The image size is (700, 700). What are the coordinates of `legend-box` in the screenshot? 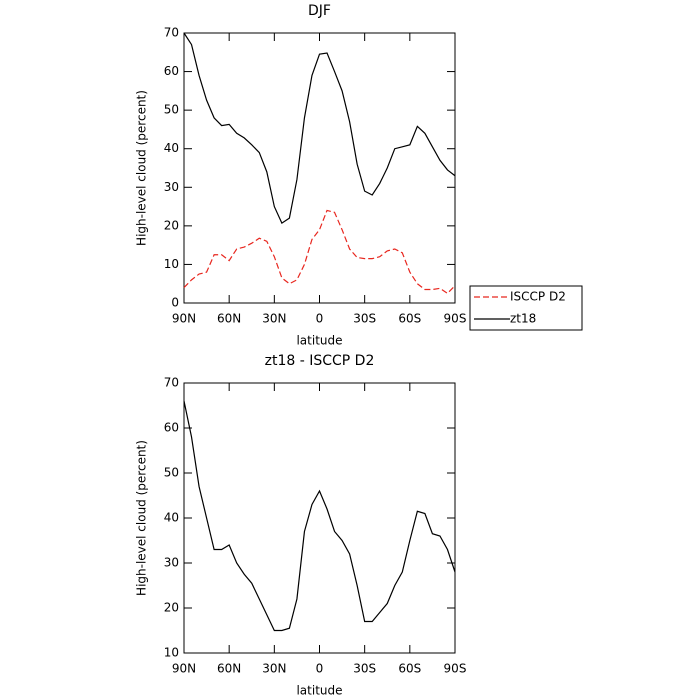 It's located at (526, 308).